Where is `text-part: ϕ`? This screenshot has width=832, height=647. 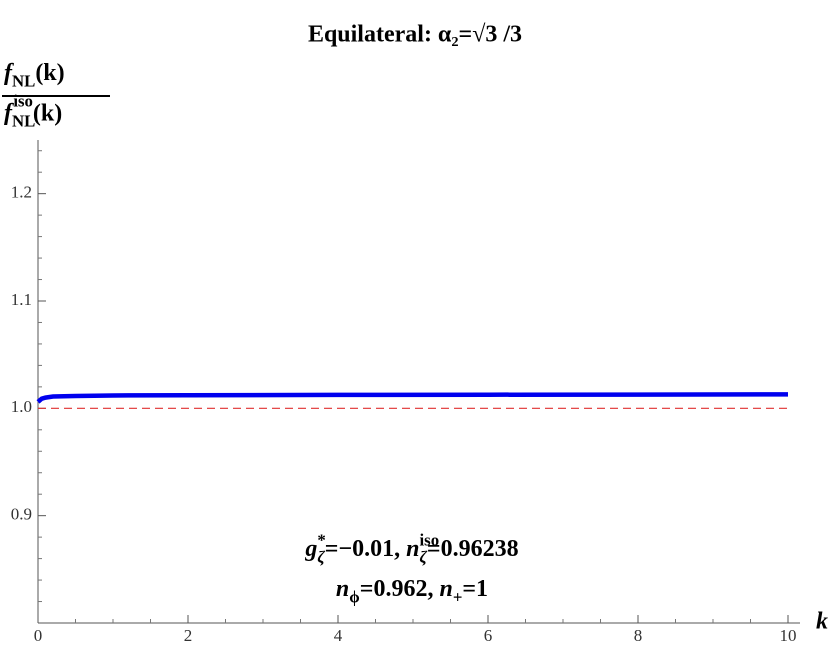
text-part: ϕ is located at coordinates (354, 596).